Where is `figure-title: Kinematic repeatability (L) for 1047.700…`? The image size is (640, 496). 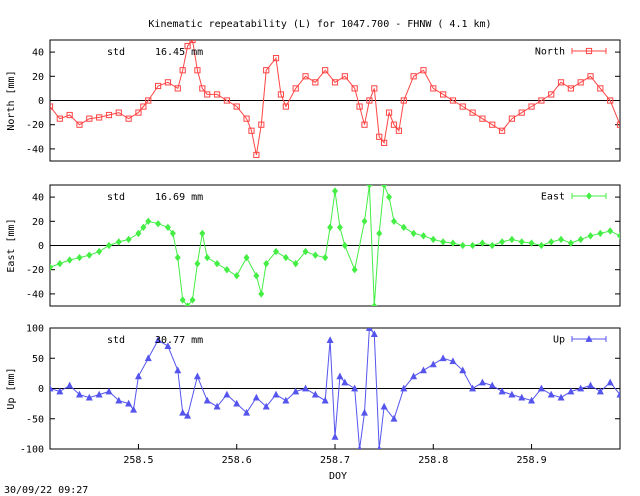 figure-title: Kinematic repeatability (L) for 1047.700… is located at coordinates (319, 24).